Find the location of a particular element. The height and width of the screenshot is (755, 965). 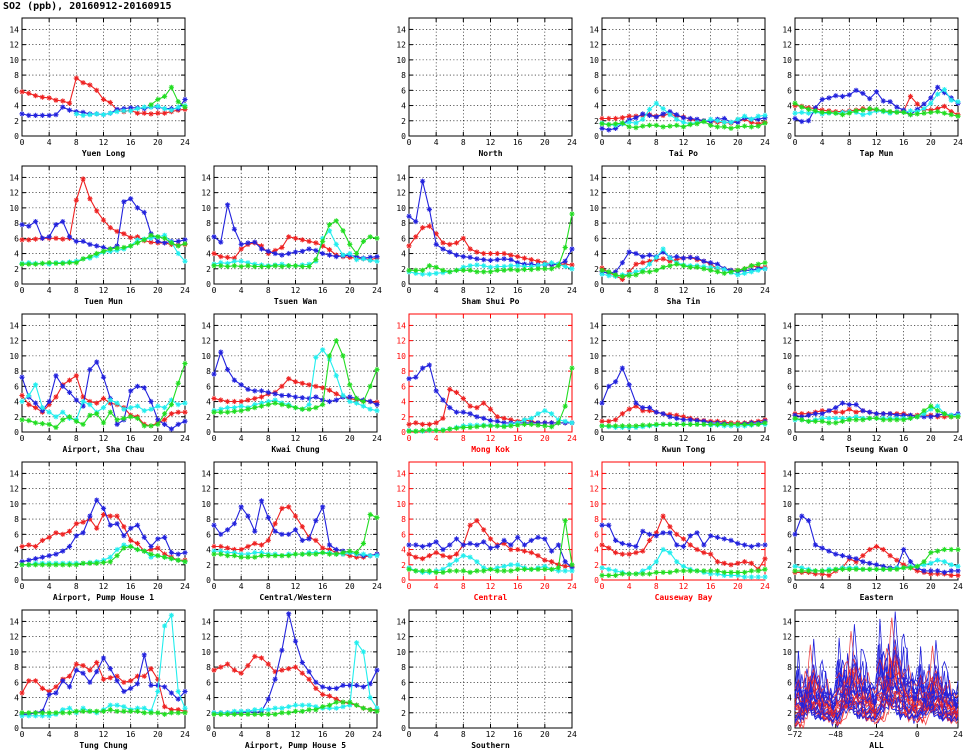

all-series-line is located at coordinates (856, 710).